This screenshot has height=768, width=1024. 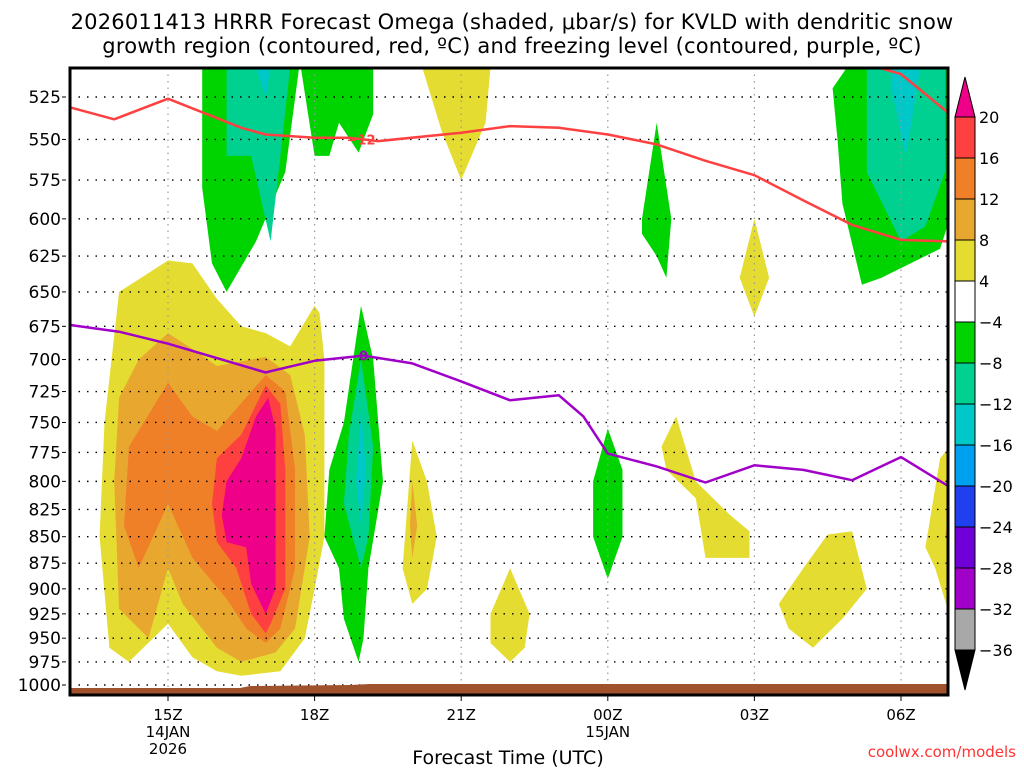 What do you see at coordinates (754, 715) in the screenshot?
I see `x-tick-label: 03Z` at bounding box center [754, 715].